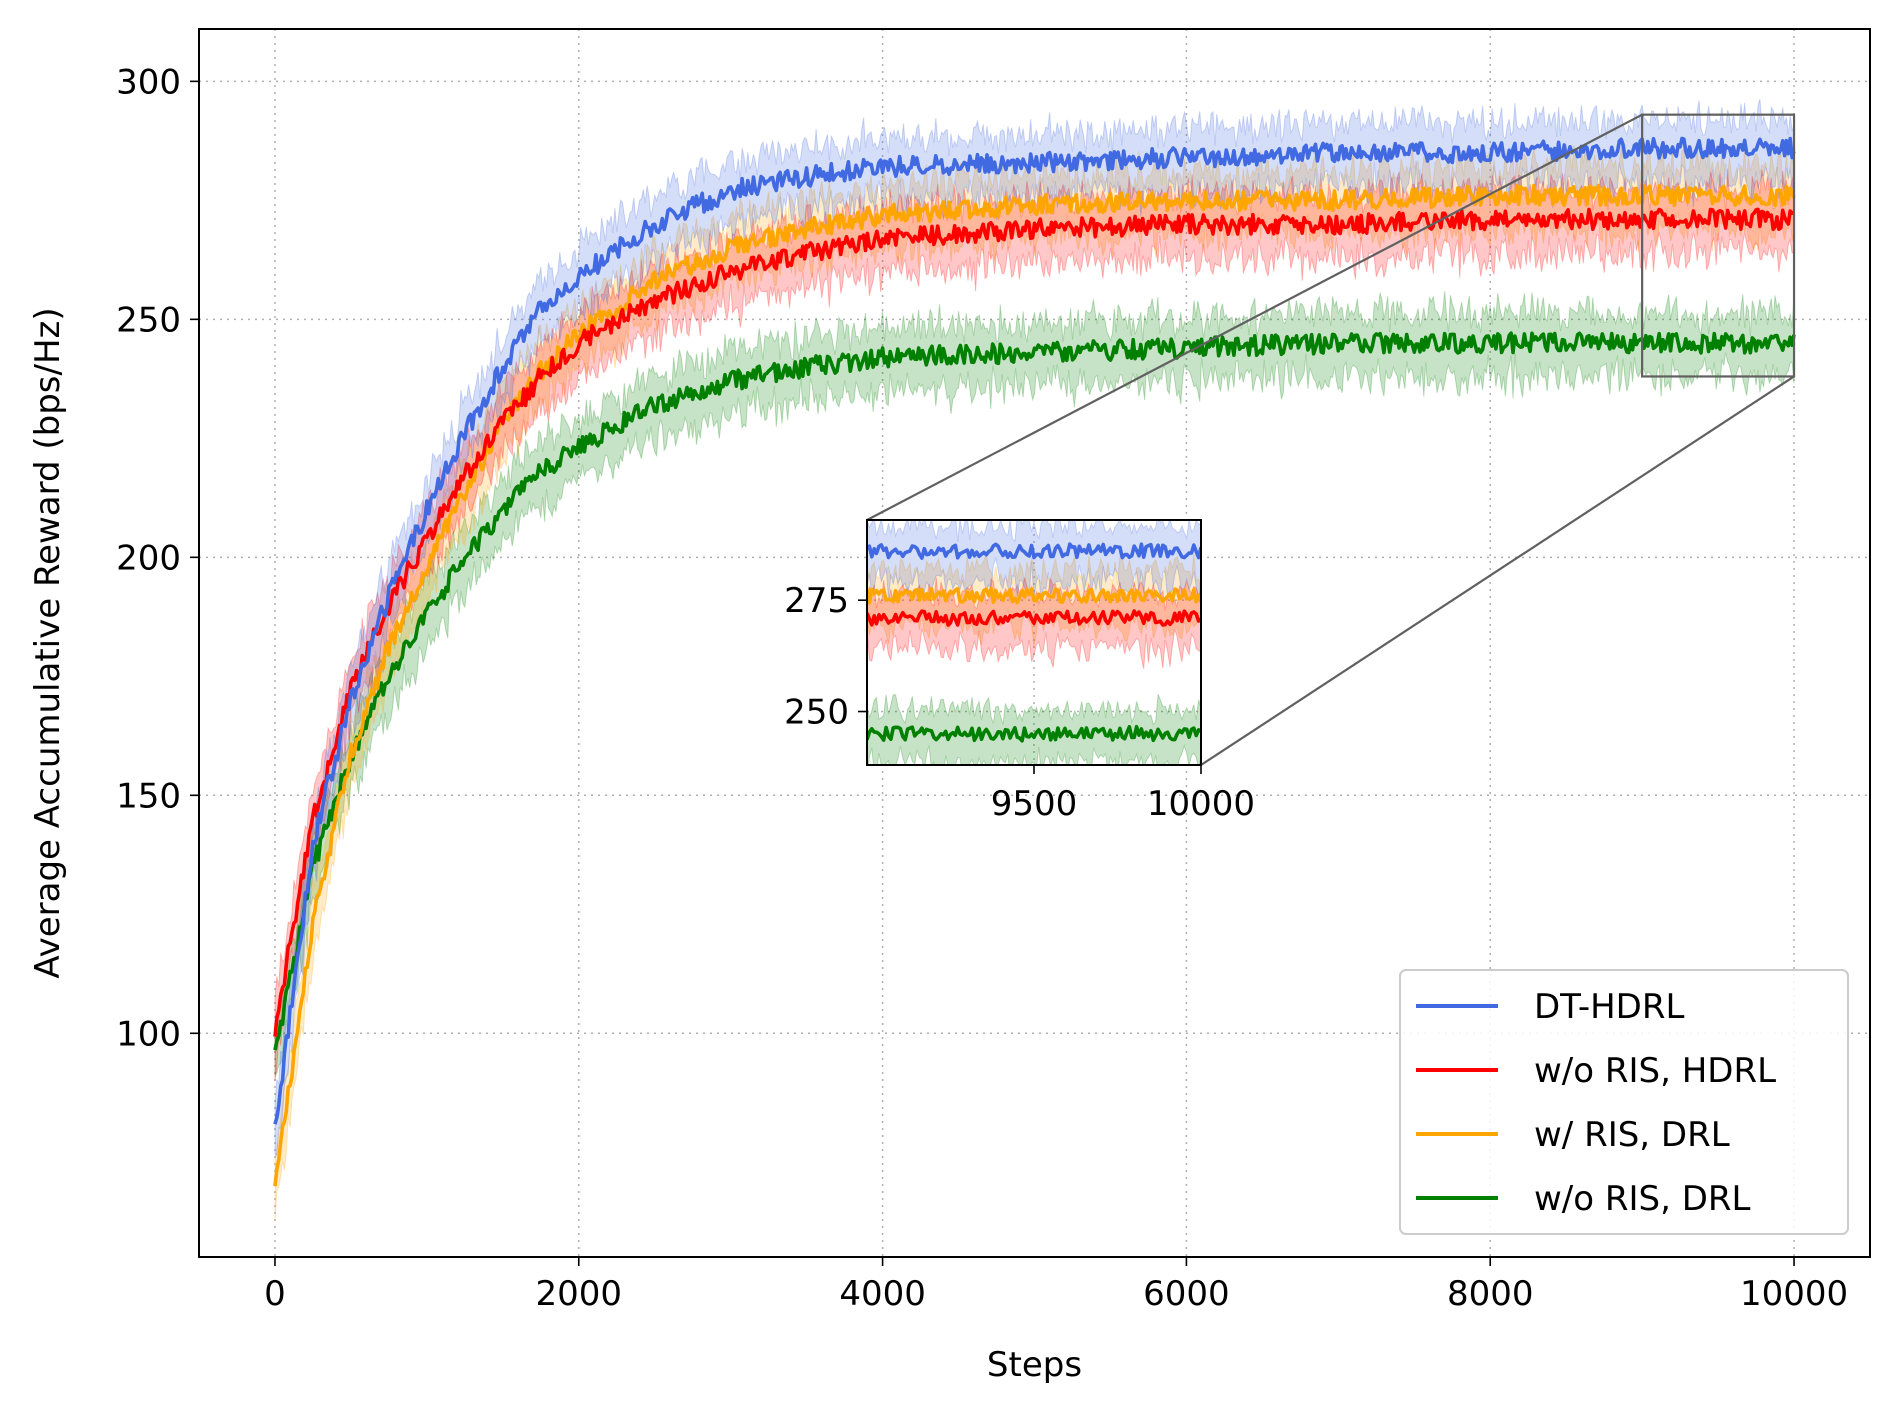 The width and height of the screenshot is (1890, 1410). Describe the element at coordinates (48, 642) in the screenshot. I see `y-axis-label: Average Accumulative Reward (bps/Hz)` at that location.